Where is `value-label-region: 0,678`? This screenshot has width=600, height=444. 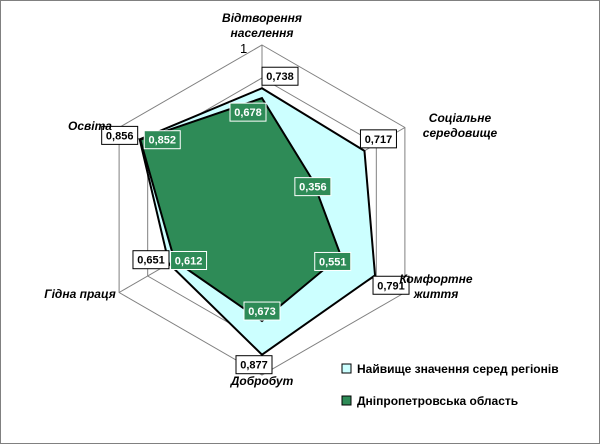 value-label-region: 0,678 is located at coordinates (248, 112).